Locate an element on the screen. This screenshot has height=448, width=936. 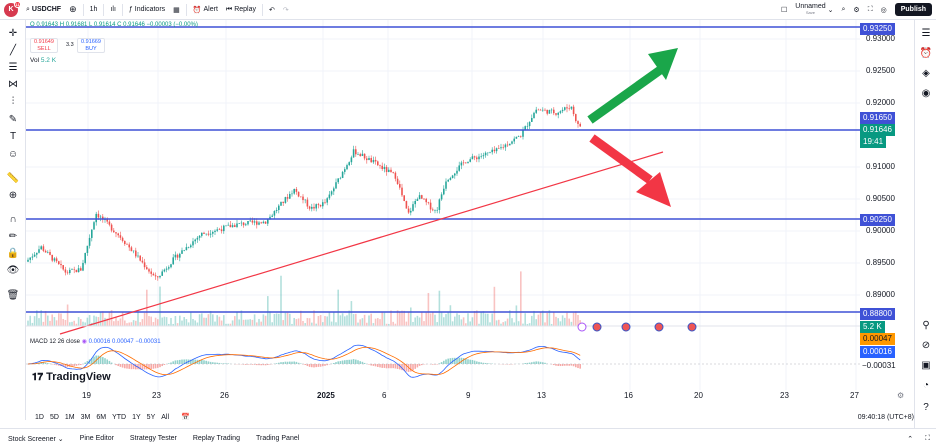
user-avatar: K 11 is located at coordinates (12, 8).